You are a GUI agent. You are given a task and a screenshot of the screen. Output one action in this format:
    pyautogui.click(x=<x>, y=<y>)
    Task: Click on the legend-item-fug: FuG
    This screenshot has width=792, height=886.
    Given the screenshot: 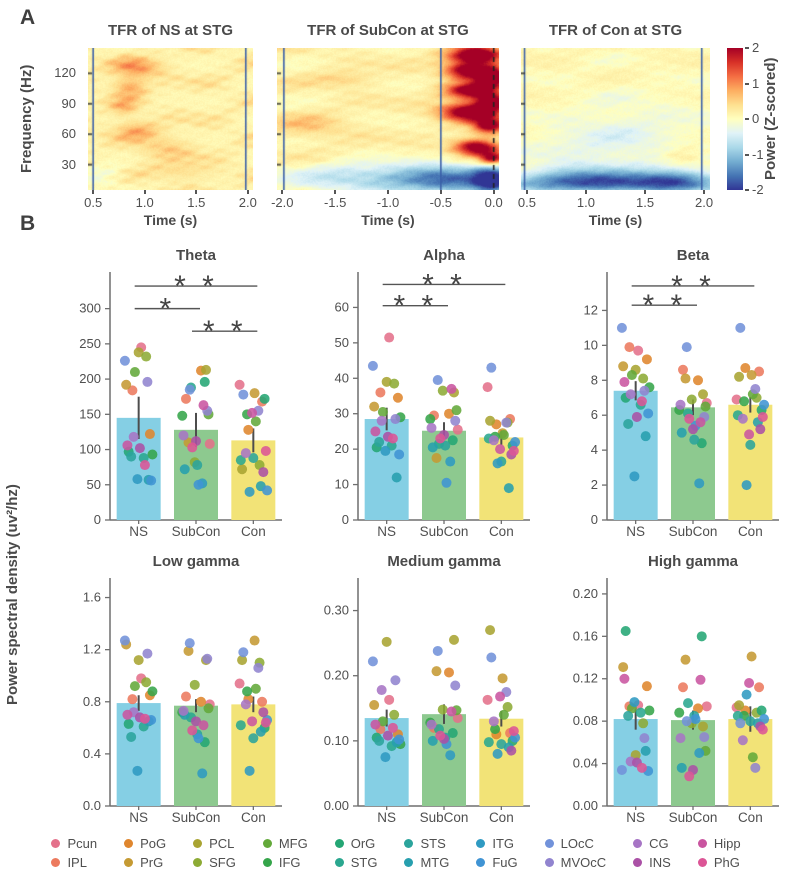 What is the action you would take?
    pyautogui.click(x=497, y=862)
    